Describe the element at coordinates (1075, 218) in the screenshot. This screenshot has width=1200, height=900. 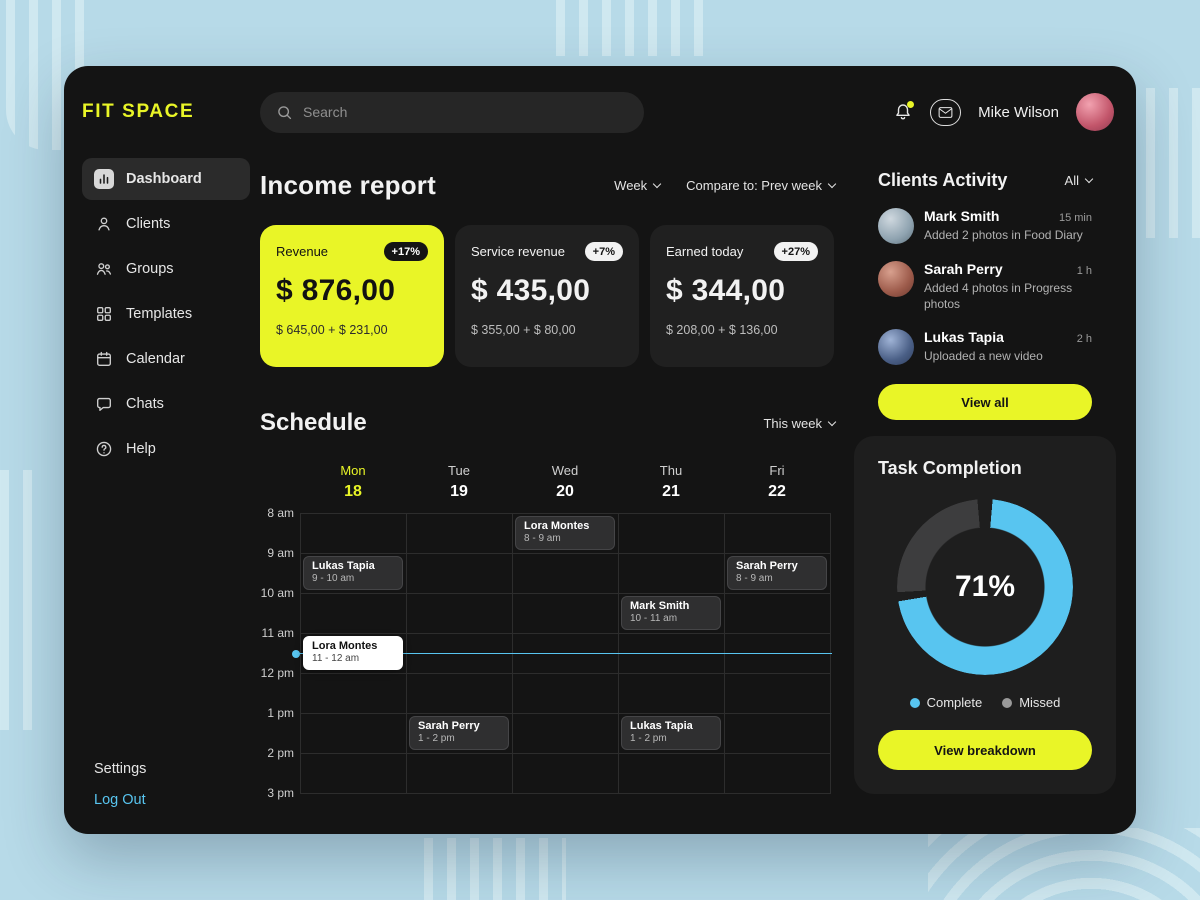
I see `activity-time: 15 min` at that location.